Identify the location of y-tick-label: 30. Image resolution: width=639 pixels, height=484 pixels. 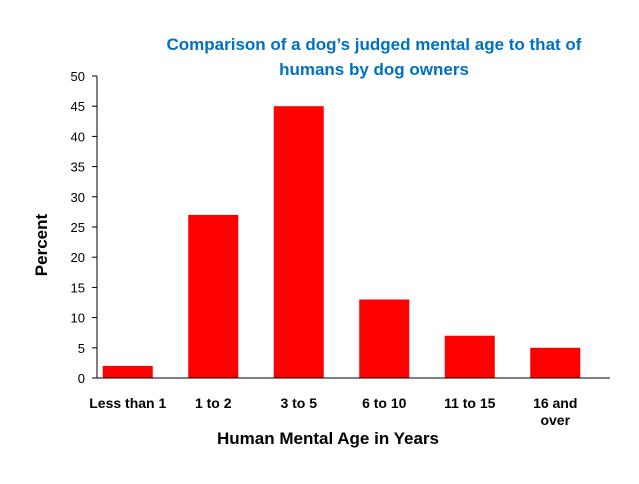
(78, 197).